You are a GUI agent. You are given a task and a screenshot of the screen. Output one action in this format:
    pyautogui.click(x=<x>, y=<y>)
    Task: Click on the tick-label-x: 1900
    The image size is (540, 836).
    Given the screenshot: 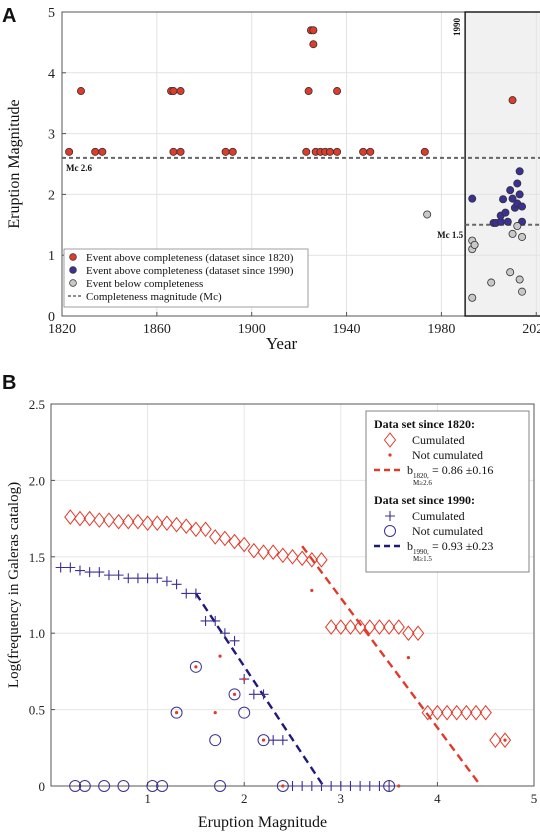 What is the action you would take?
    pyautogui.click(x=252, y=329)
    